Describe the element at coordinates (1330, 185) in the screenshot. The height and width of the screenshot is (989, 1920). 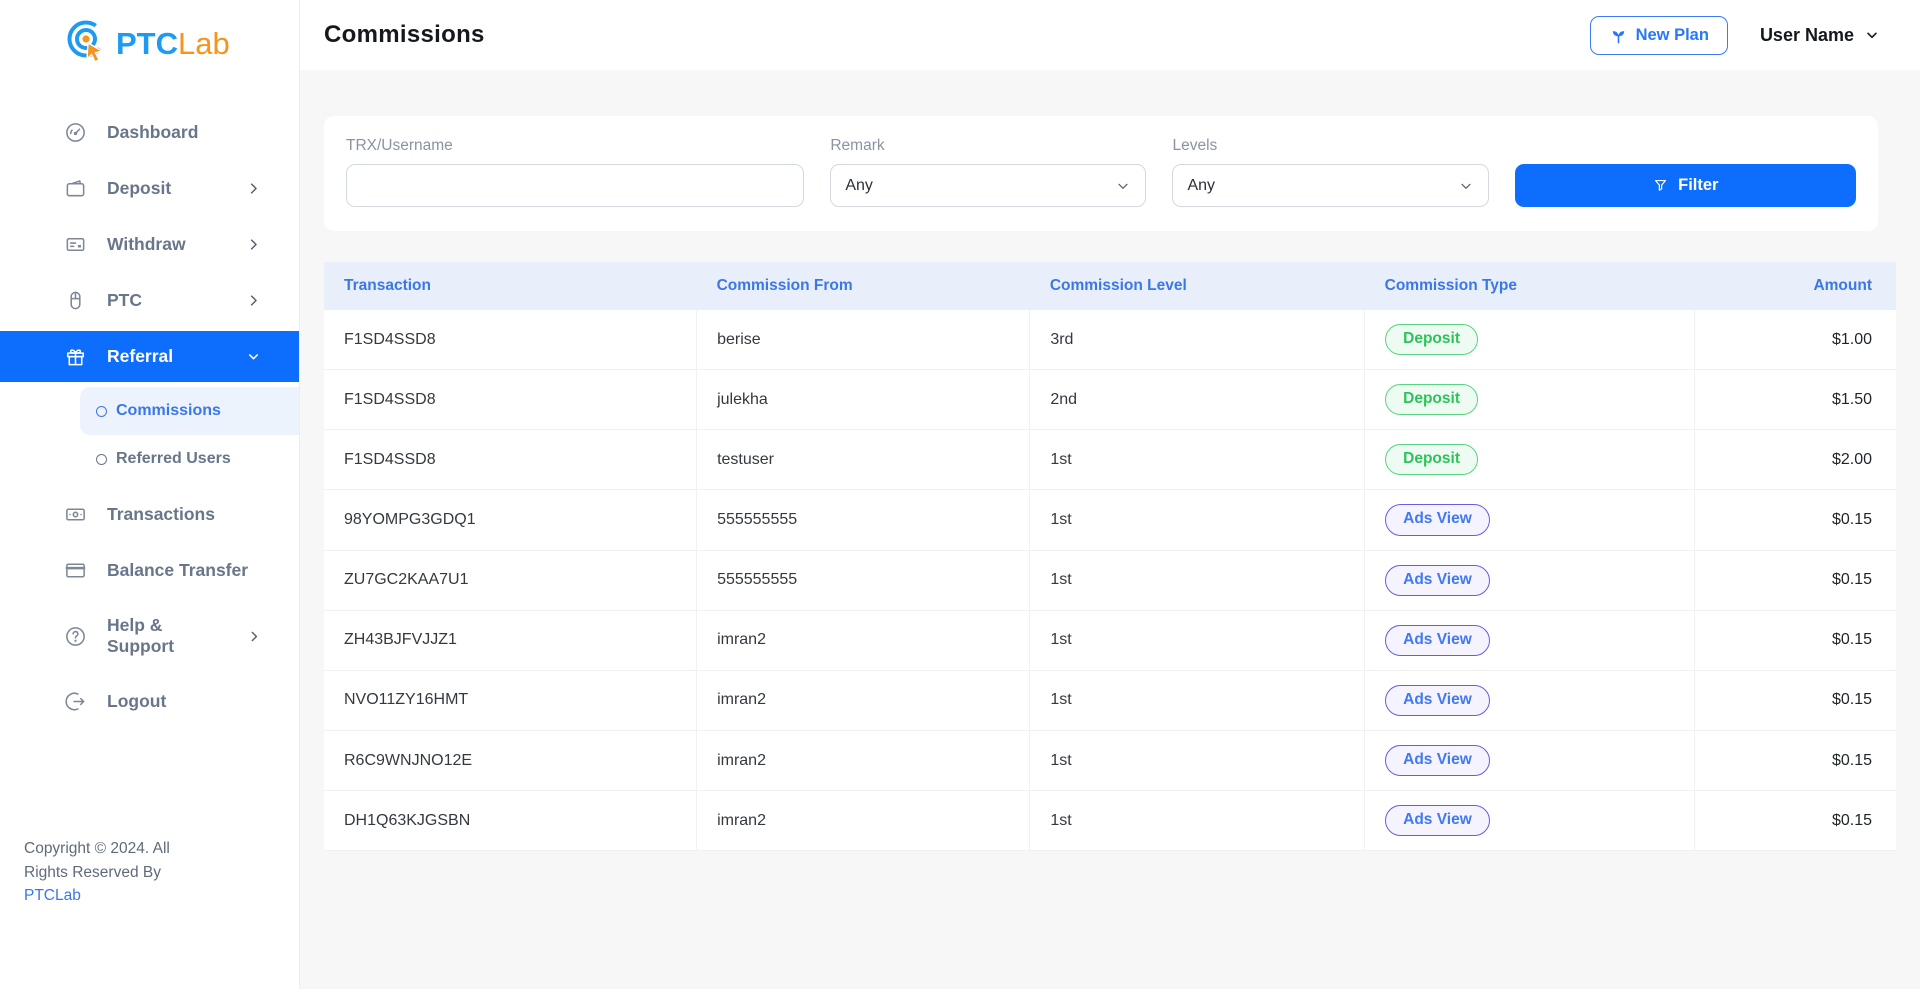
I see `levels-select: Any` at that location.